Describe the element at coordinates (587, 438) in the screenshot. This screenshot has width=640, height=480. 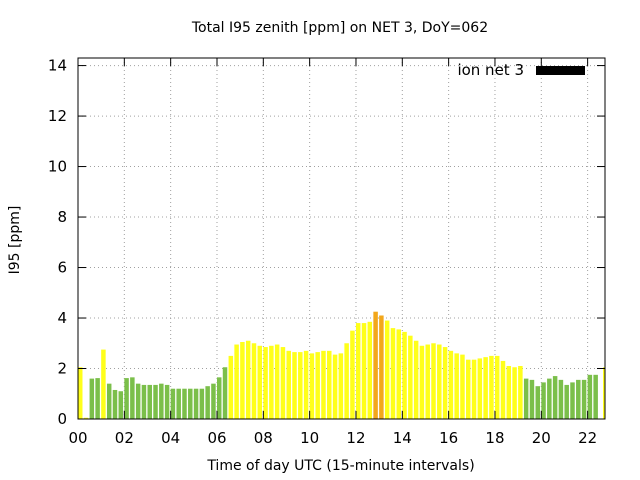
I see `x-tick-label: 22` at that location.